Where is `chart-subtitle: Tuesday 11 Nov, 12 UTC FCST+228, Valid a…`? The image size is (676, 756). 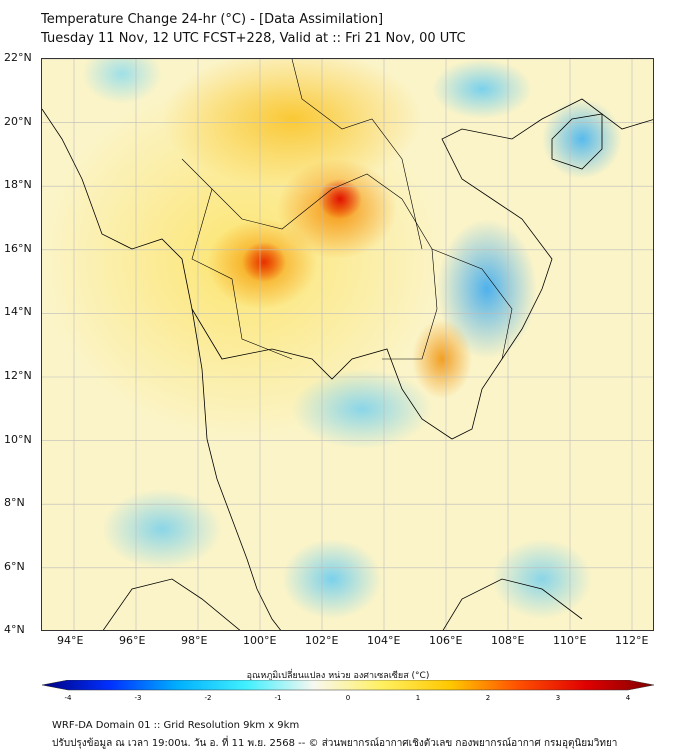
chart-subtitle: Tuesday 11 Nov, 12 UTC FCST+228, Valid a… is located at coordinates (253, 38).